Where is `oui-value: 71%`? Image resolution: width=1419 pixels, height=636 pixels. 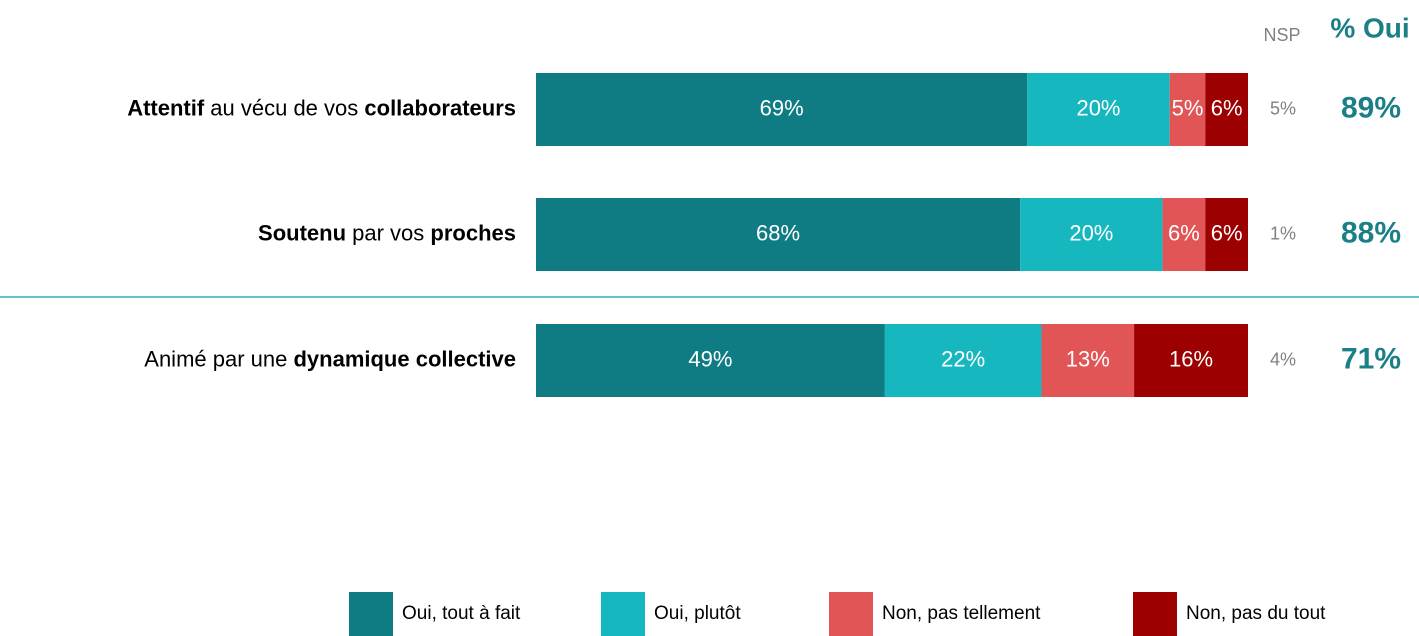
oui-value: 71% is located at coordinates (1371, 358).